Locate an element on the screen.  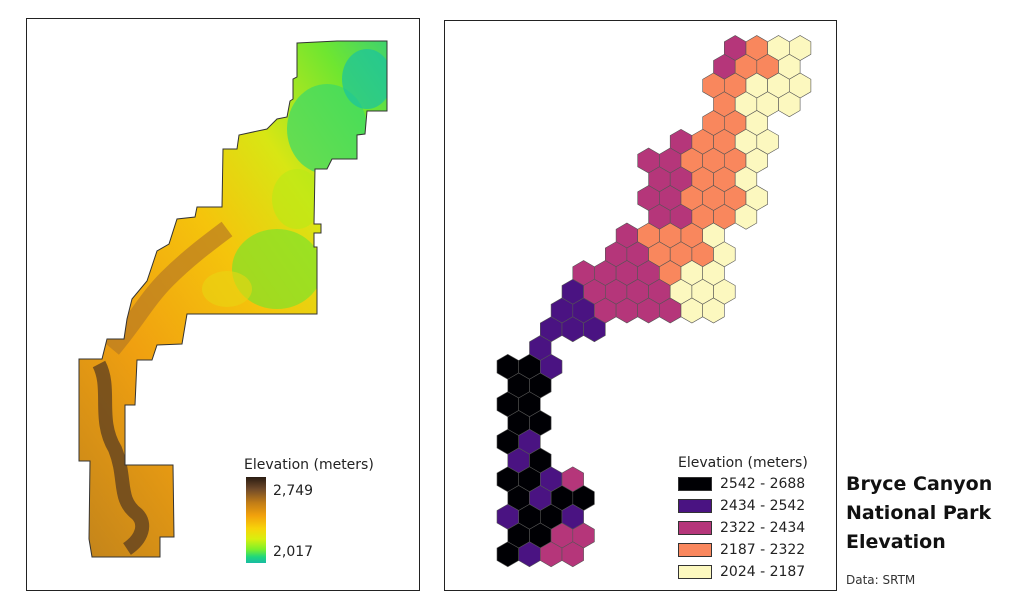
hexbin-legend-title: Elevation (meters) is located at coordinates (743, 463).